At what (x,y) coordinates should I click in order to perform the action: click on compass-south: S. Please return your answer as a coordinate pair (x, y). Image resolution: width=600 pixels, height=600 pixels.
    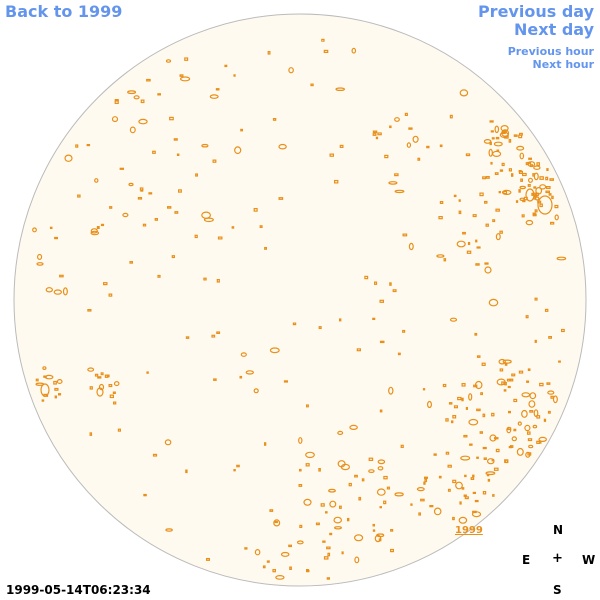
    Looking at the image, I should click on (557, 590).